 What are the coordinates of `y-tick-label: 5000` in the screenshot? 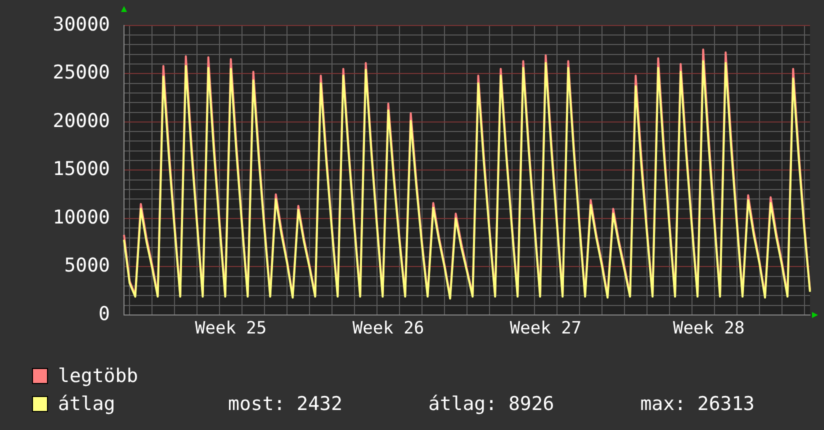 It's located at (87, 265).